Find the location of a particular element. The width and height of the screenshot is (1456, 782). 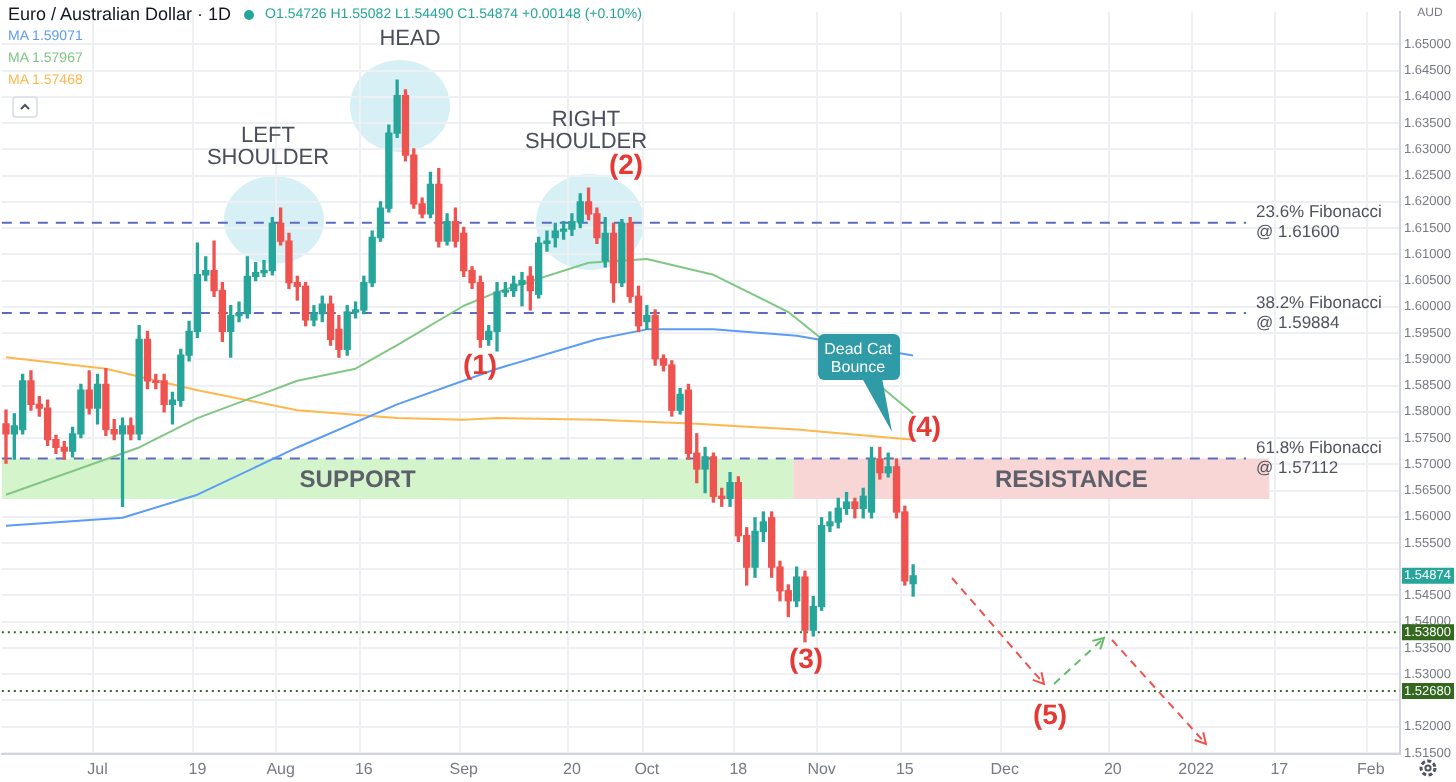

x-tick-label: Nov is located at coordinates (821, 769).